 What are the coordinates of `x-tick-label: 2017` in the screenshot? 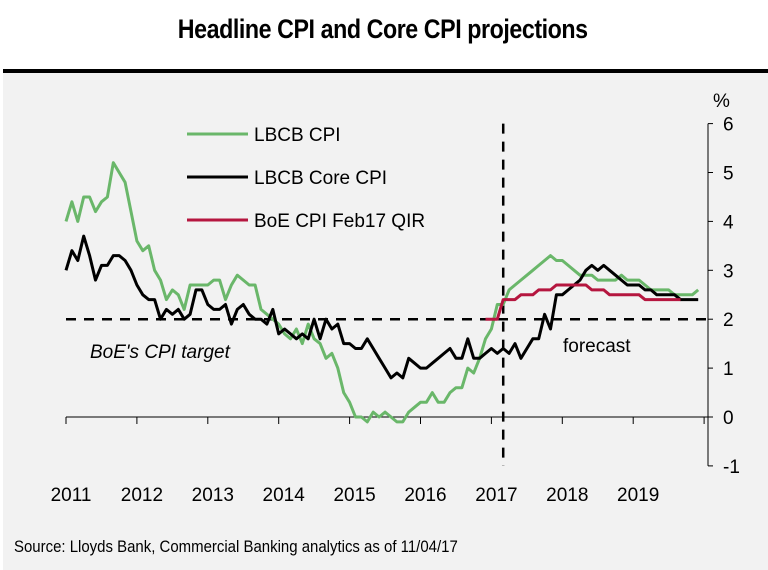 It's located at (496, 495).